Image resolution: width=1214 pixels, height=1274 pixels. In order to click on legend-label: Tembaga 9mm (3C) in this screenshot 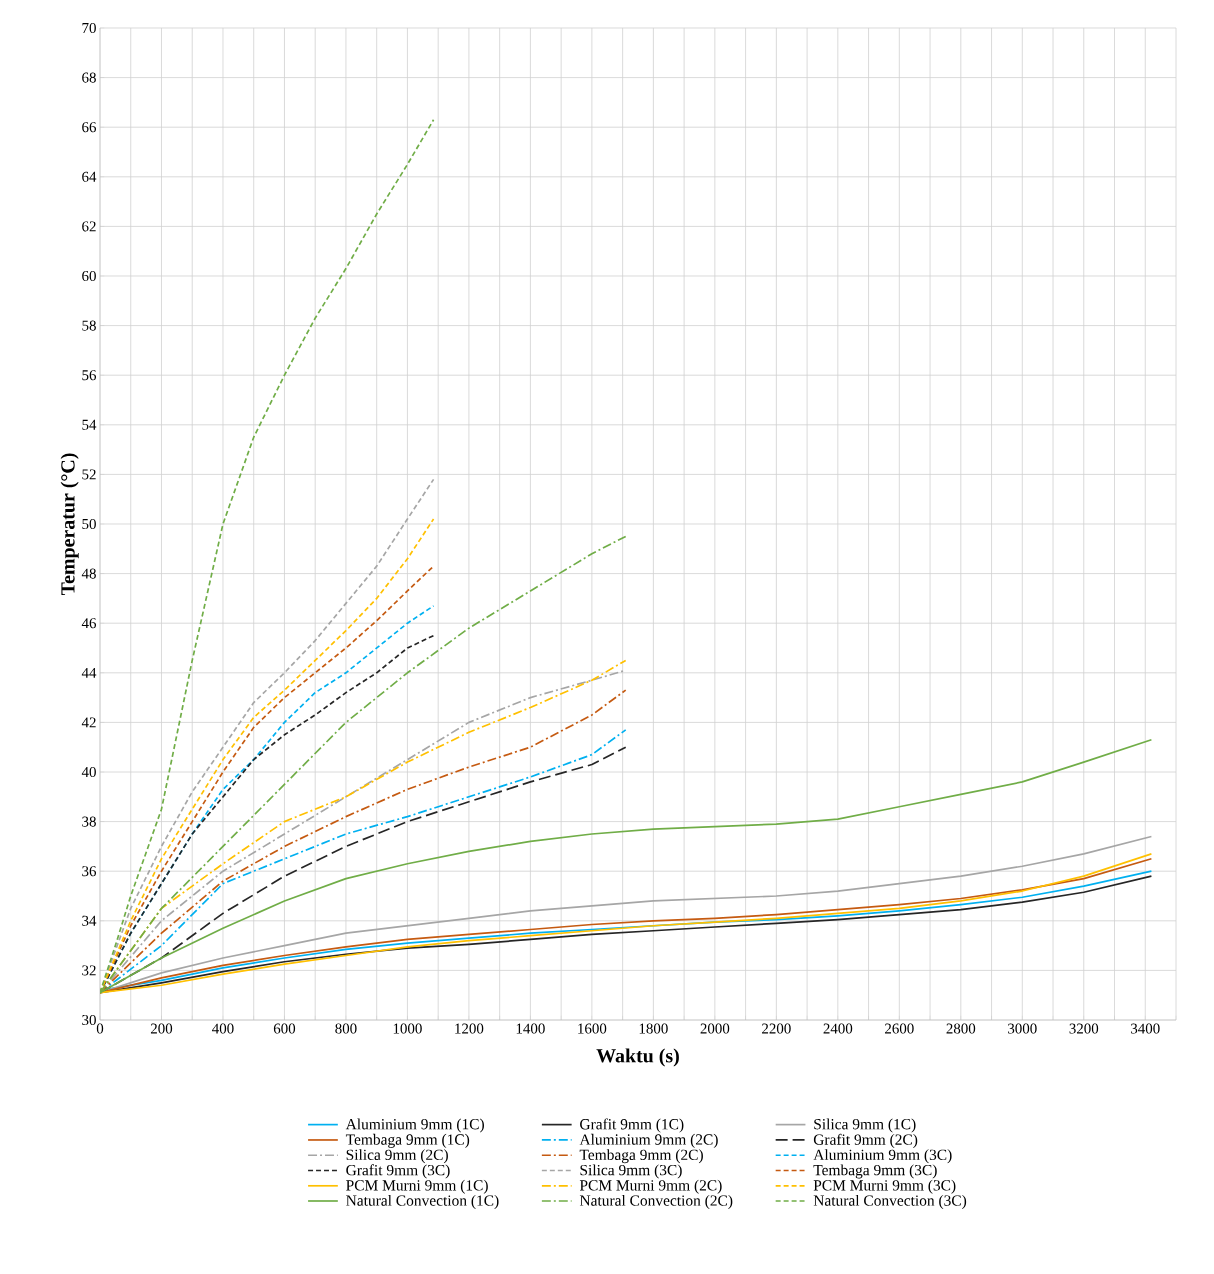, I will do `click(875, 1171)`.